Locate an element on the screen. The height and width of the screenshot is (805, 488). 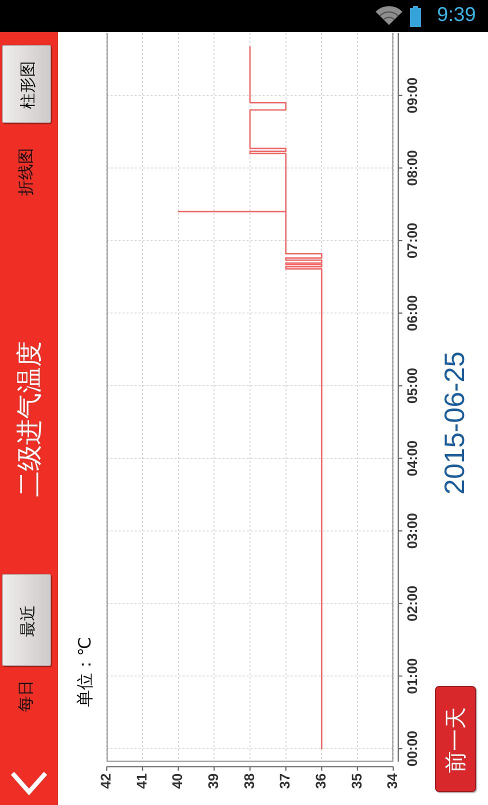
y-tick-label: 00:00 is located at coordinates (412, 748).